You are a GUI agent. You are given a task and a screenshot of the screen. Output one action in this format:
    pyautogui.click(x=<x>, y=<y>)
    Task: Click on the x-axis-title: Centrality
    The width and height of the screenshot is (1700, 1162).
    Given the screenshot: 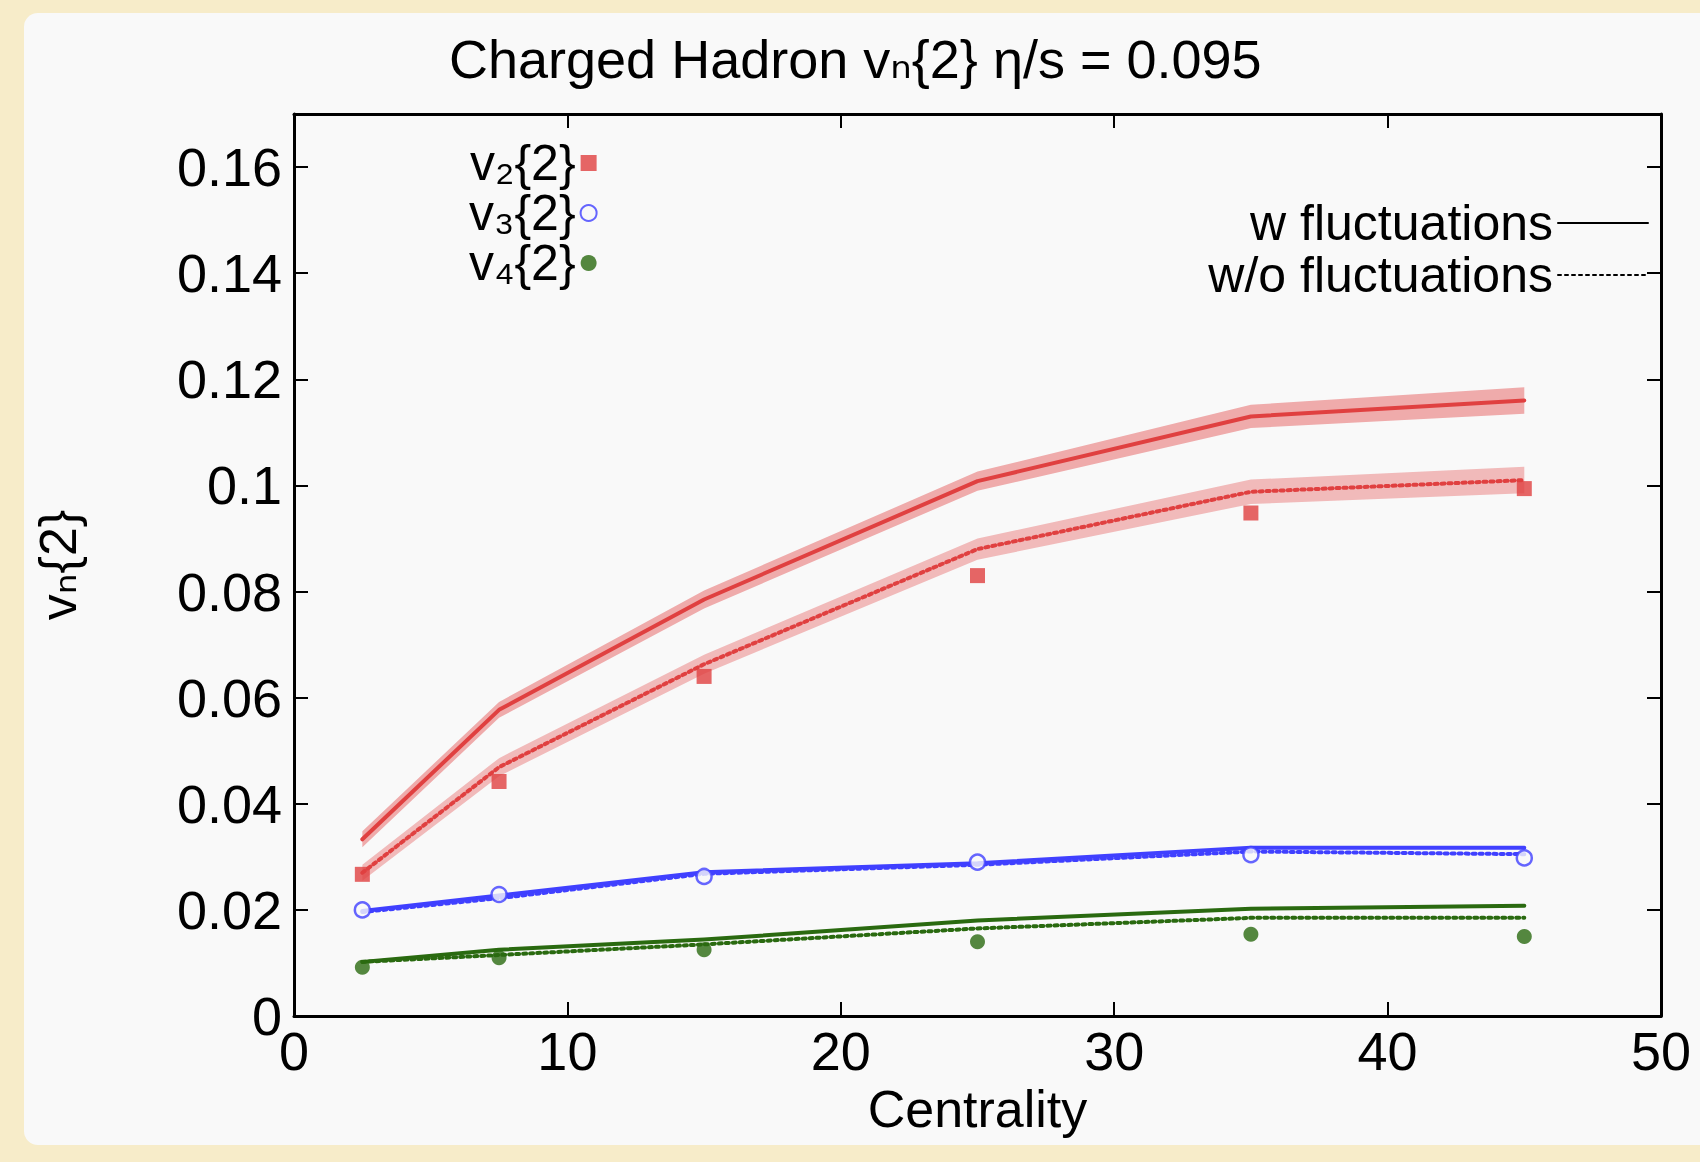 What is the action you would take?
    pyautogui.click(x=977, y=1108)
    